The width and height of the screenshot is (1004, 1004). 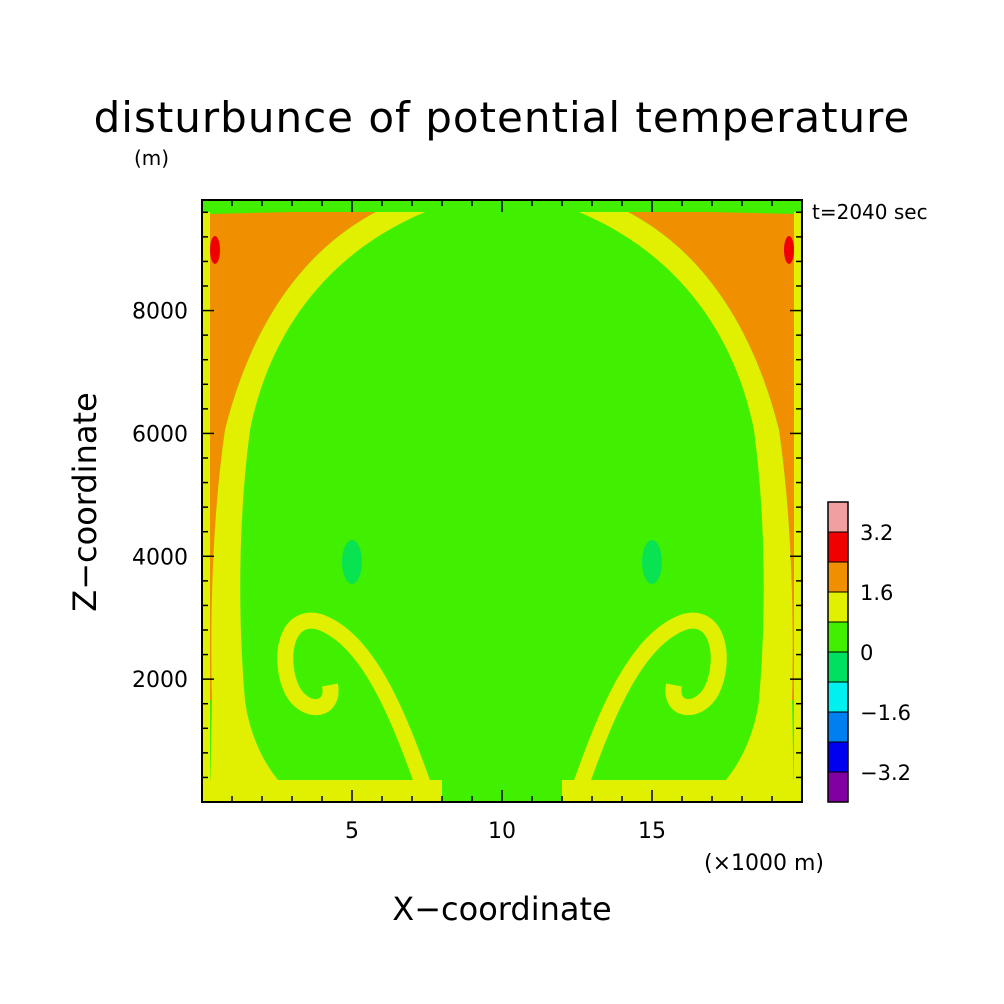 What do you see at coordinates (789, 250) in the screenshot?
I see `warm-spot-right` at bounding box center [789, 250].